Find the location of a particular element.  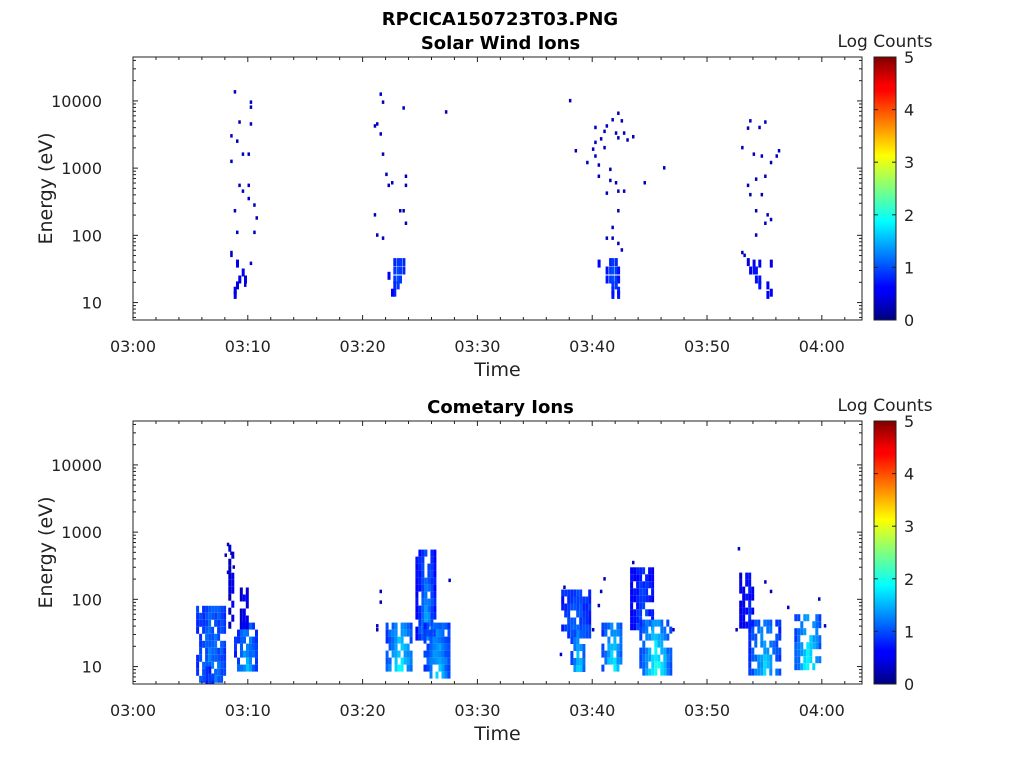

colorbar-tick-label: 2 is located at coordinates (909, 215).